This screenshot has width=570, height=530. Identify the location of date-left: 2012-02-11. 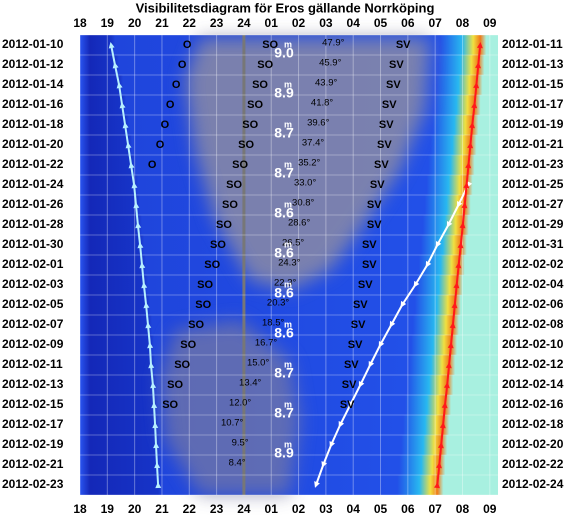
(32, 364).